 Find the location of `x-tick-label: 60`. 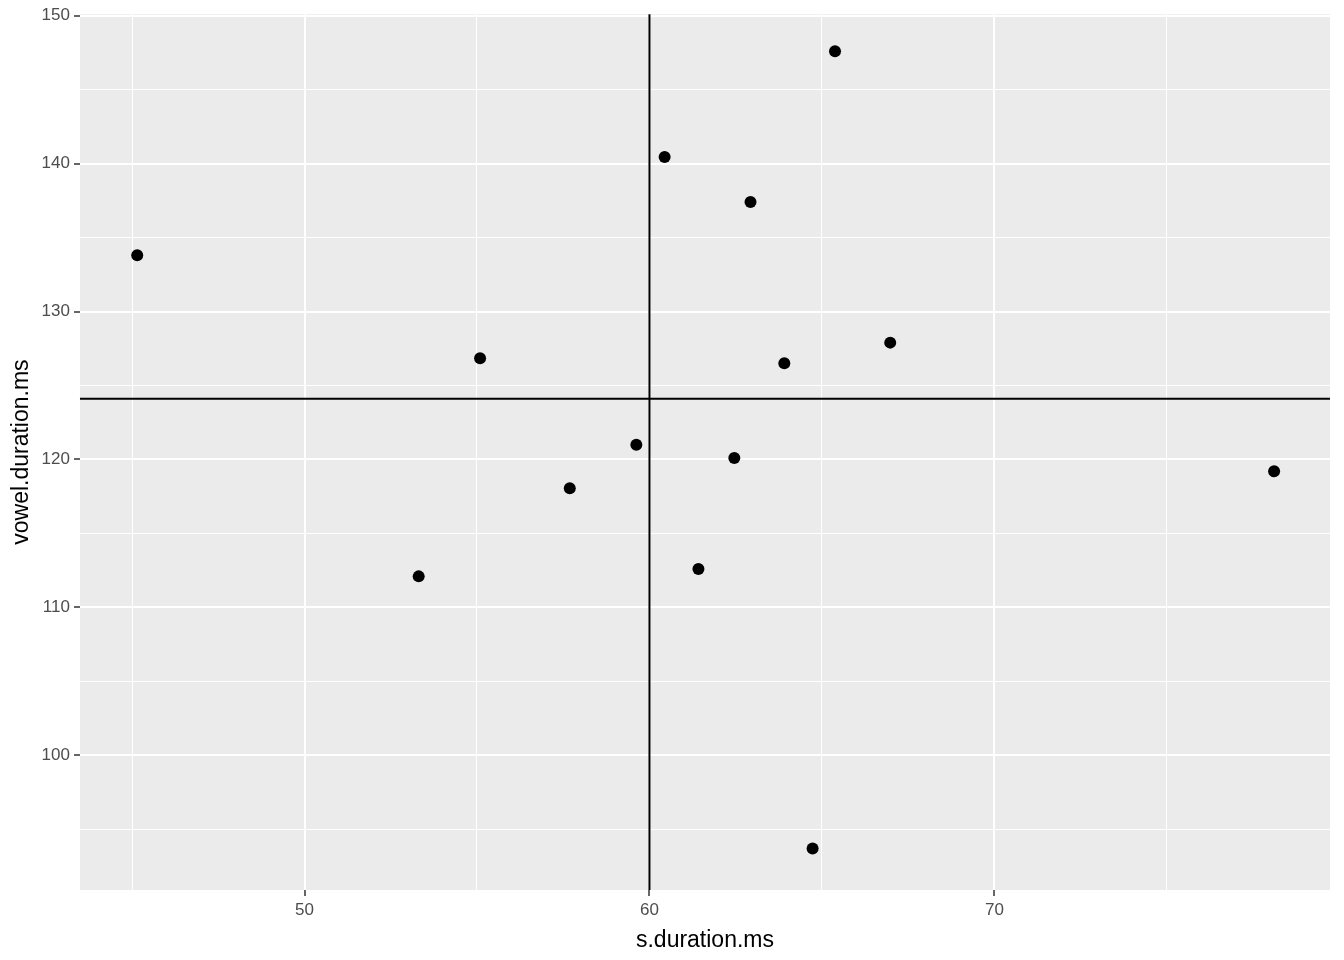

x-tick-label: 60 is located at coordinates (649, 909).